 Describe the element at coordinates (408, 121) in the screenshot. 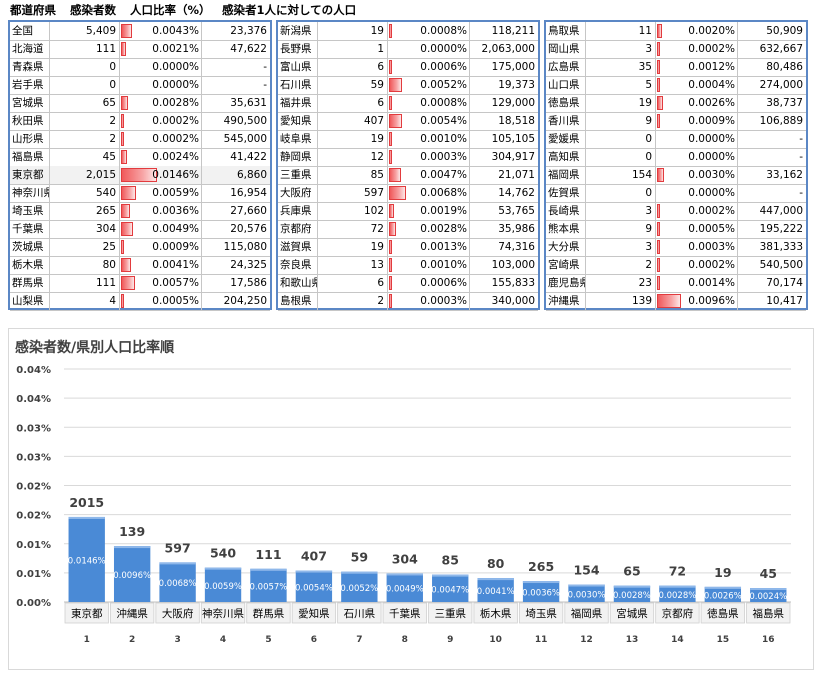

I see `table-row: 愛知県 407 0.0054% 18,518` at that location.